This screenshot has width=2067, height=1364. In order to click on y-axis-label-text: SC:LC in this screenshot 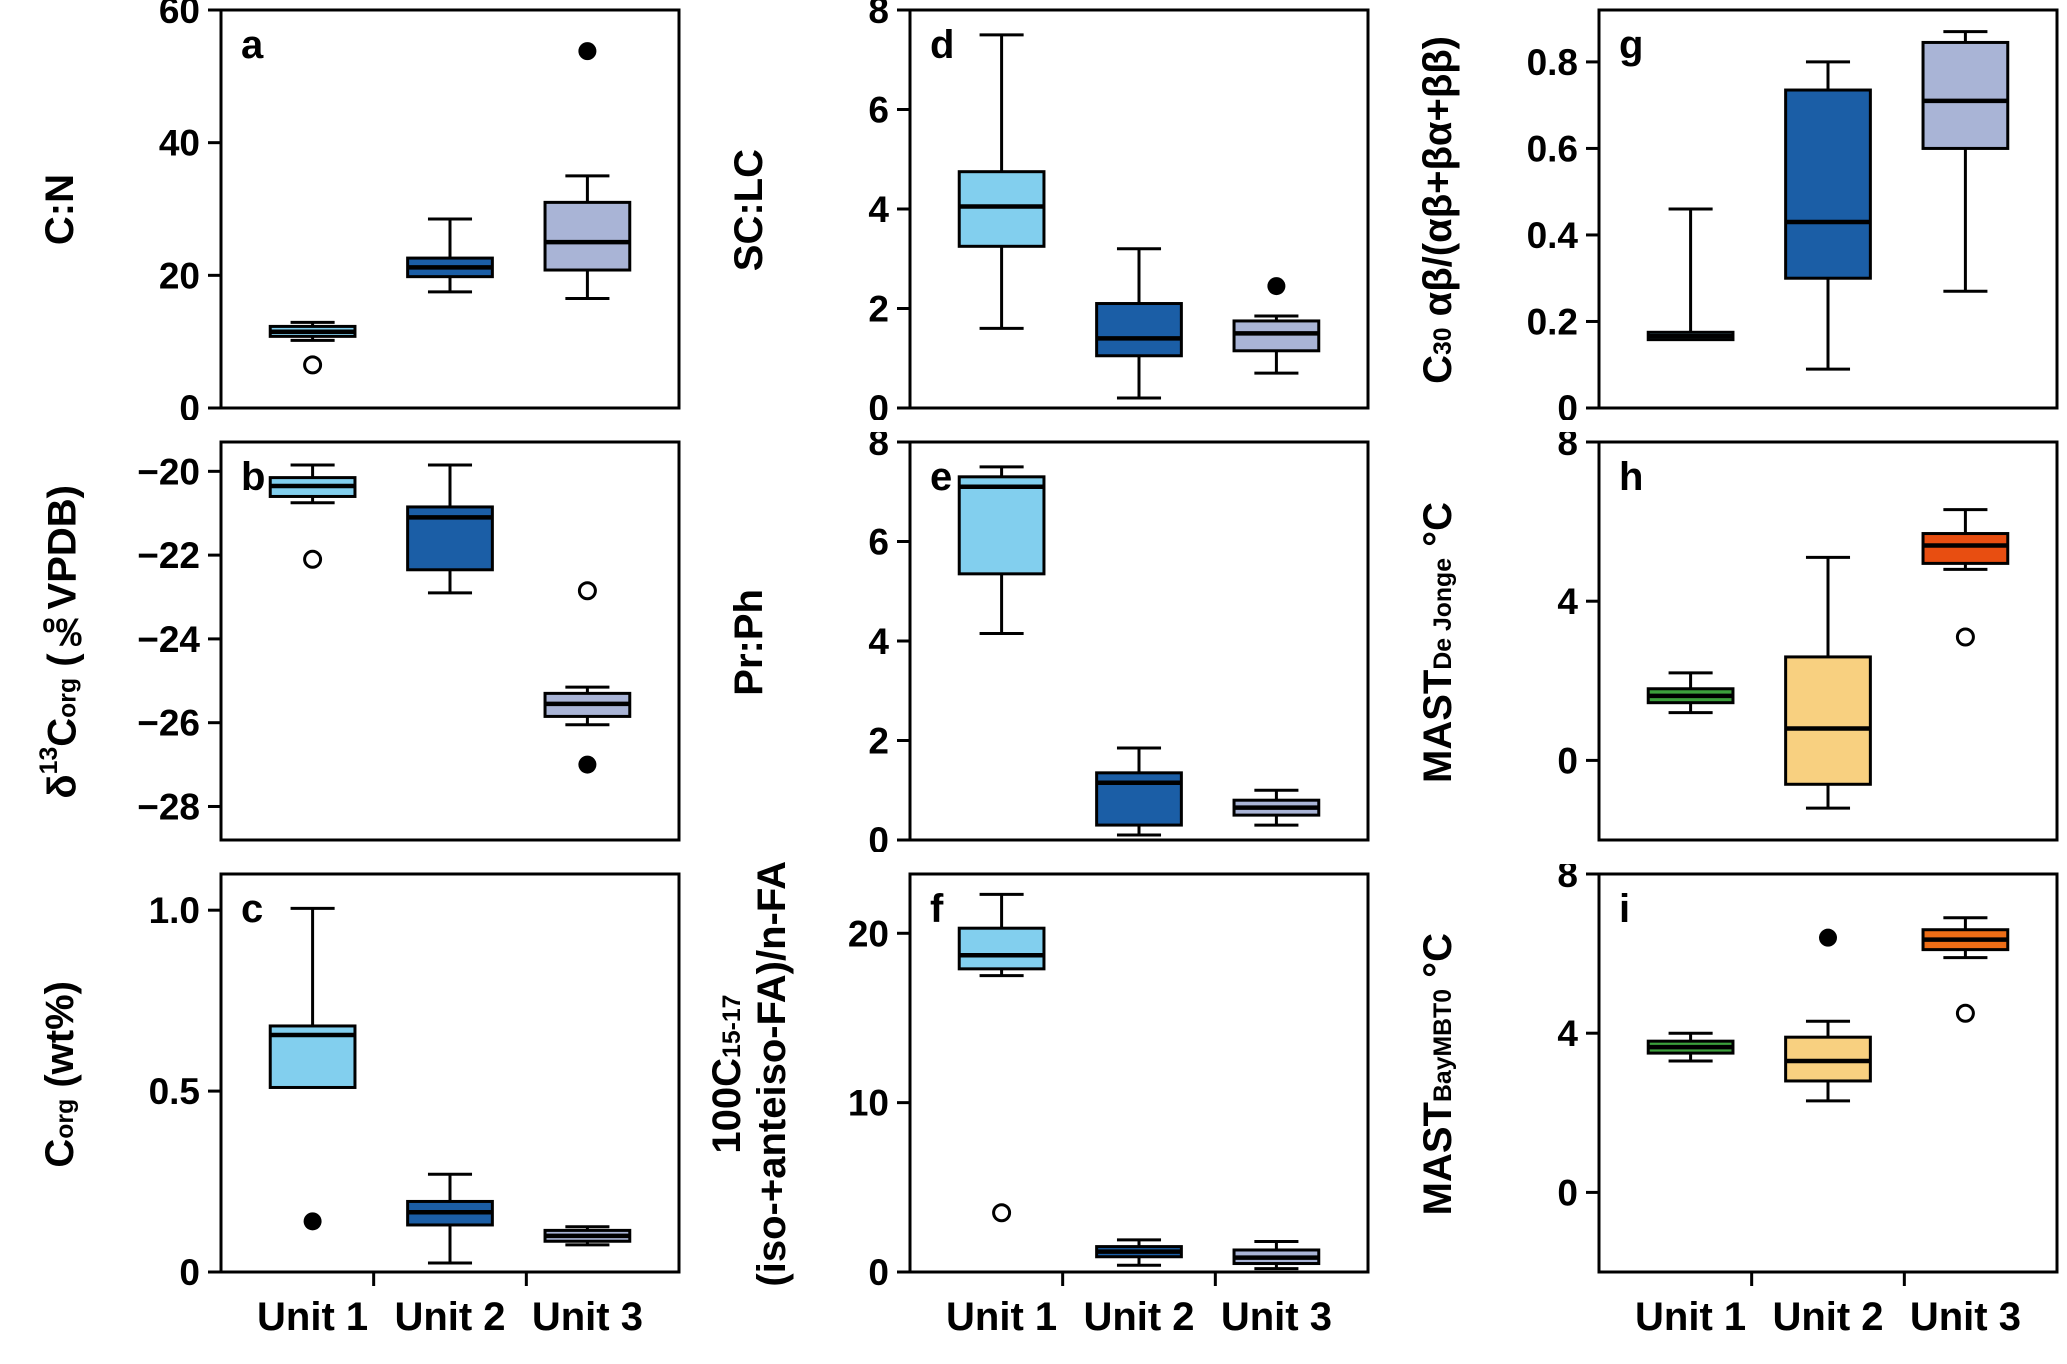, I will do `click(749, 210)`.